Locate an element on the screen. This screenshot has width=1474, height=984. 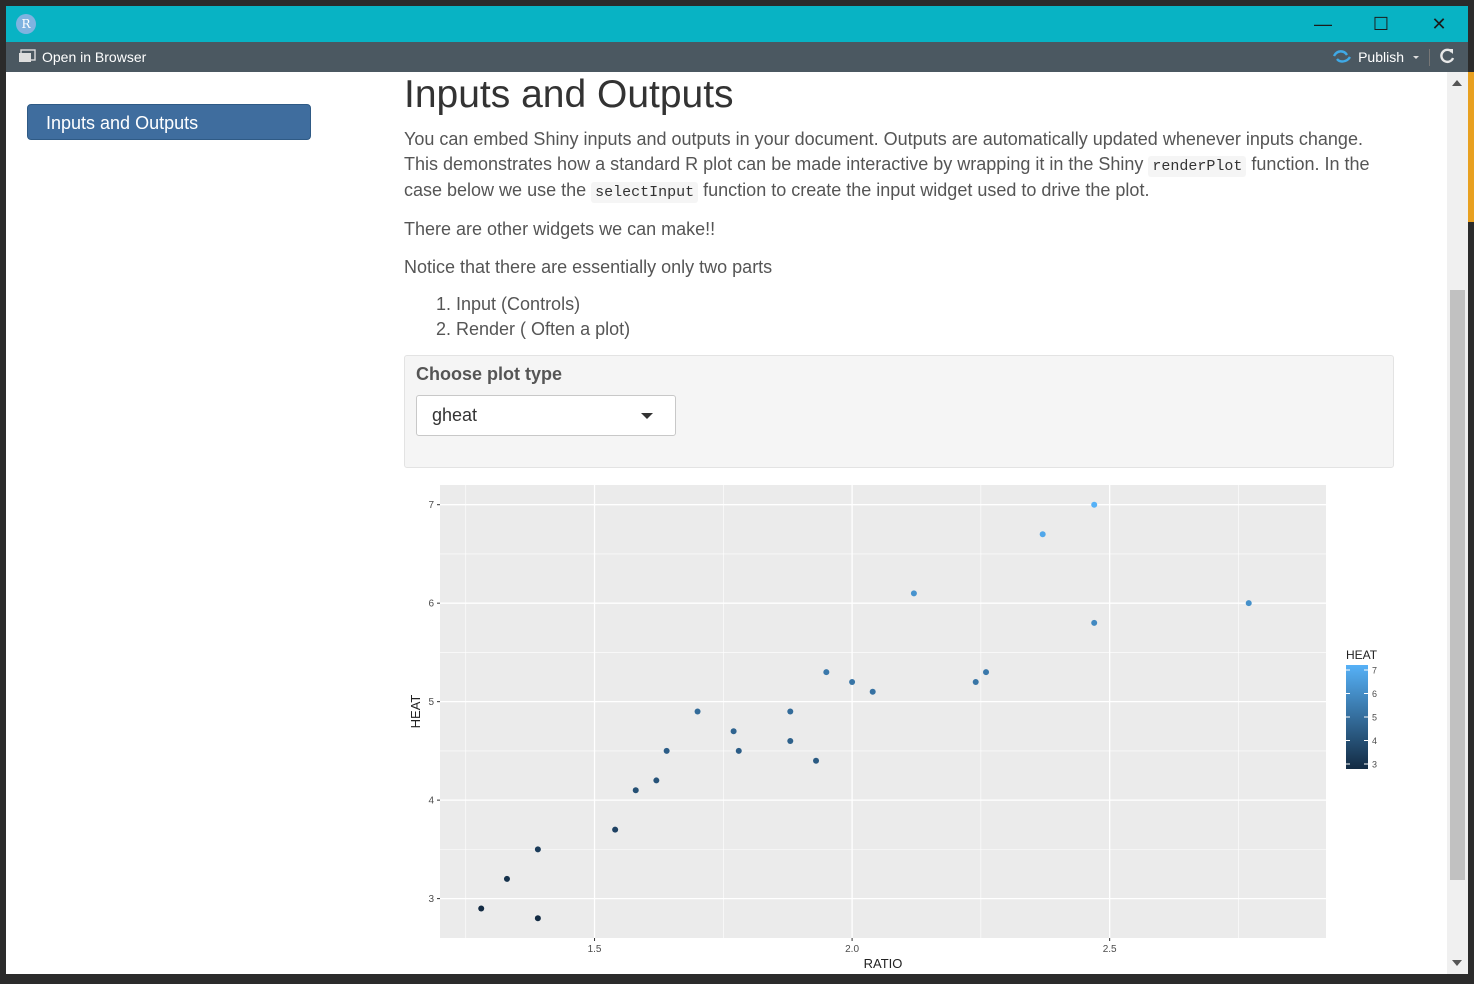
publish-button: Publish is located at coordinates (1377, 57).